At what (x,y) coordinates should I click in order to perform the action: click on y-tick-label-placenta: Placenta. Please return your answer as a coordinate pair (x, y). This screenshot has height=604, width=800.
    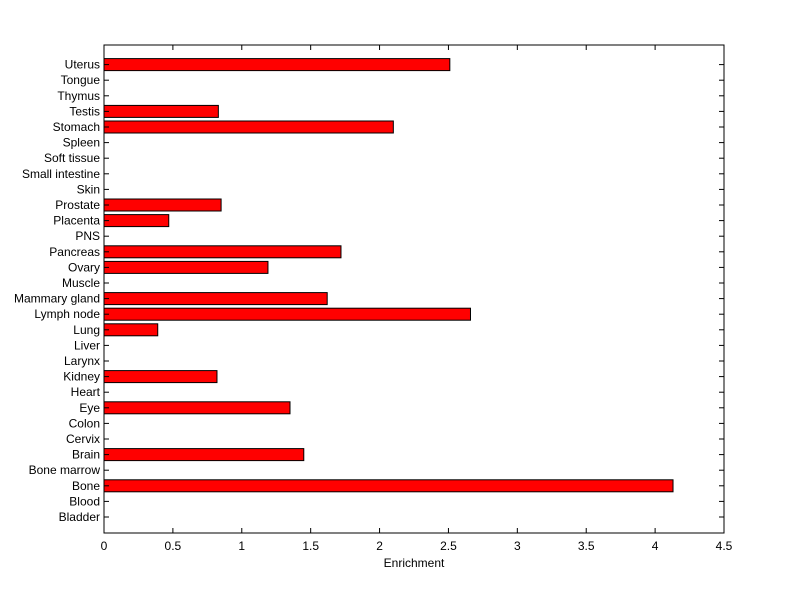
    Looking at the image, I should click on (76, 221).